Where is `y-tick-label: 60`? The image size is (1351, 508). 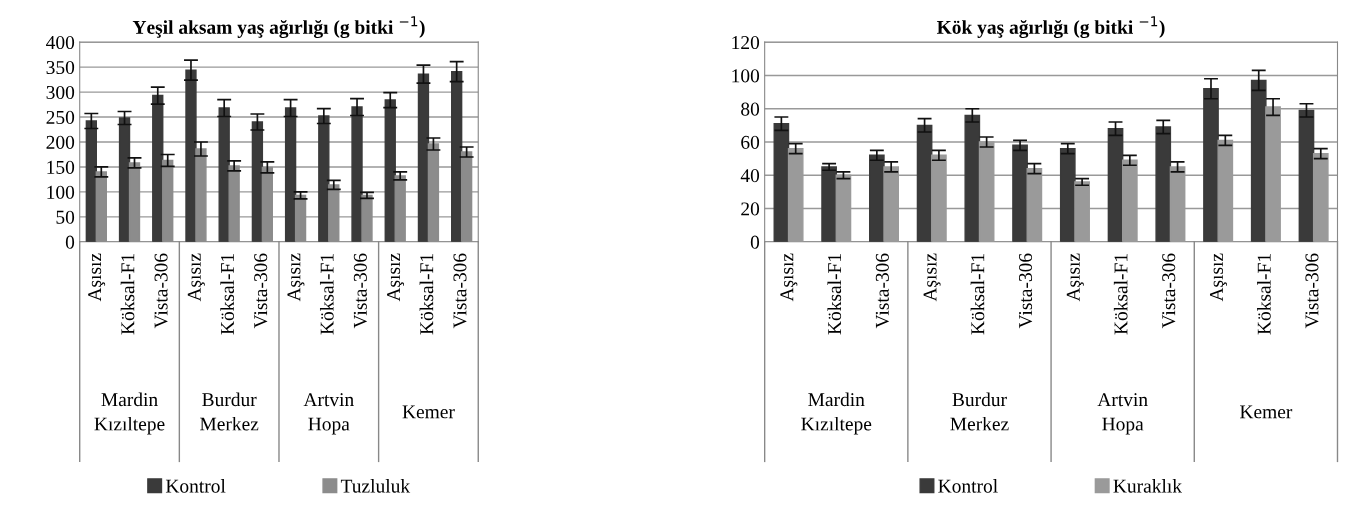 y-tick-label: 60 is located at coordinates (750, 142).